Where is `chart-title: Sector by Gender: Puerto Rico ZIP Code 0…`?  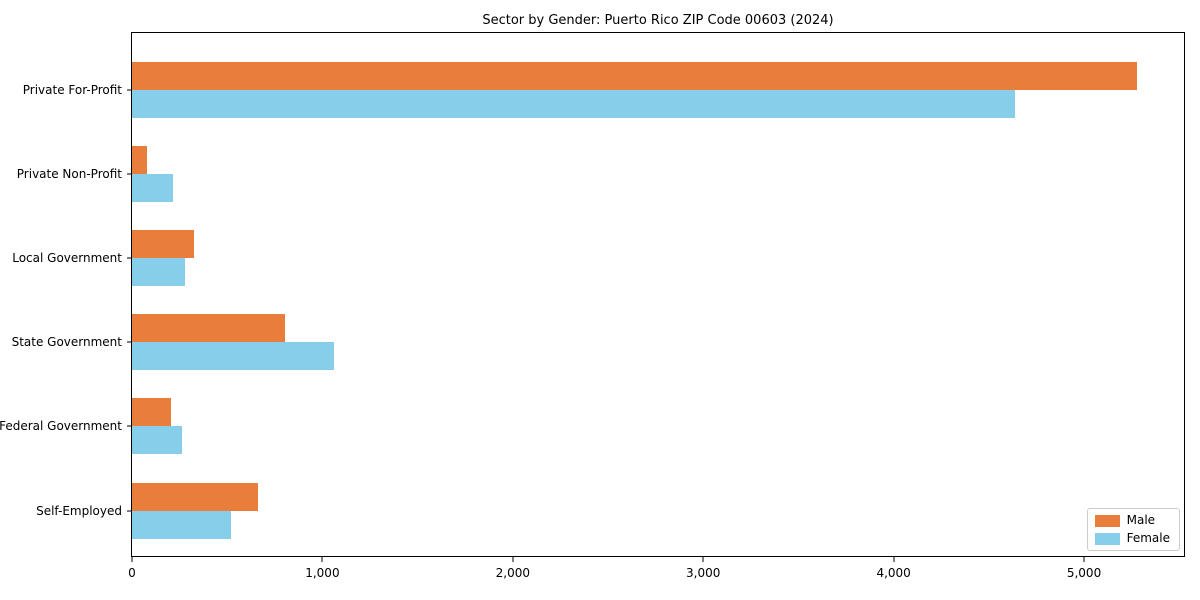
chart-title: Sector by Gender: Puerto Rico ZIP Code 0… is located at coordinates (658, 20).